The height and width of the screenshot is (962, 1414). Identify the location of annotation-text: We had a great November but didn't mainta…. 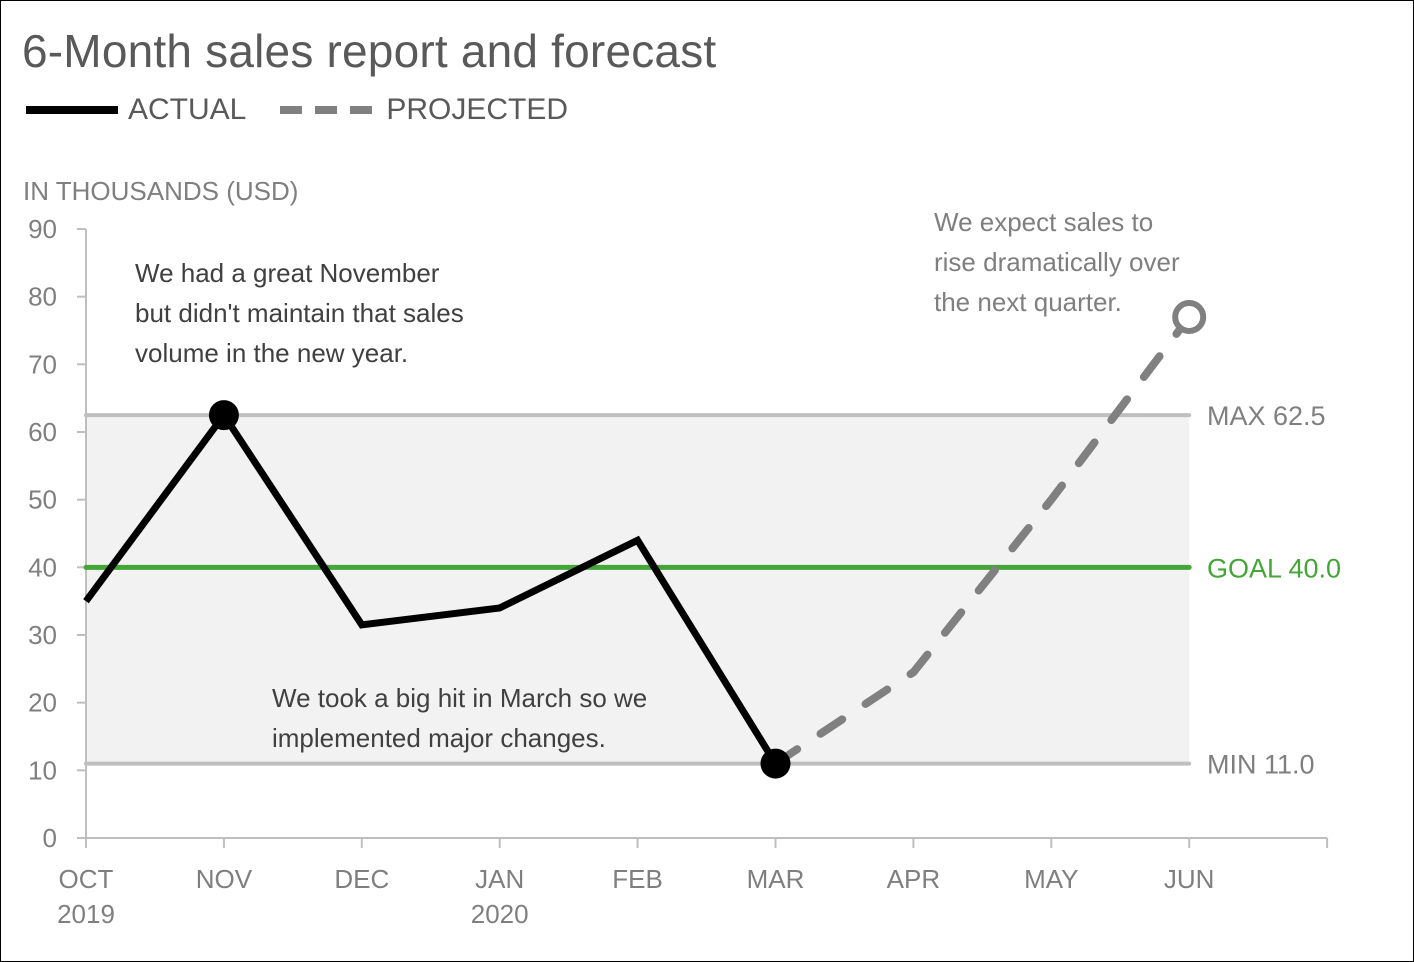
(299, 313).